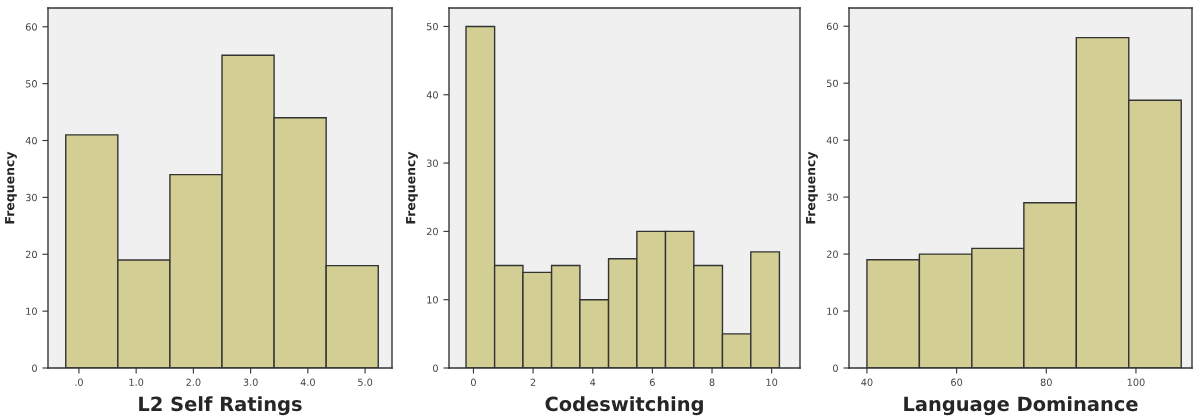 The height and width of the screenshot is (416, 1196). Describe the element at coordinates (365, 382) in the screenshot. I see `x-tick-label: 5.0` at that location.